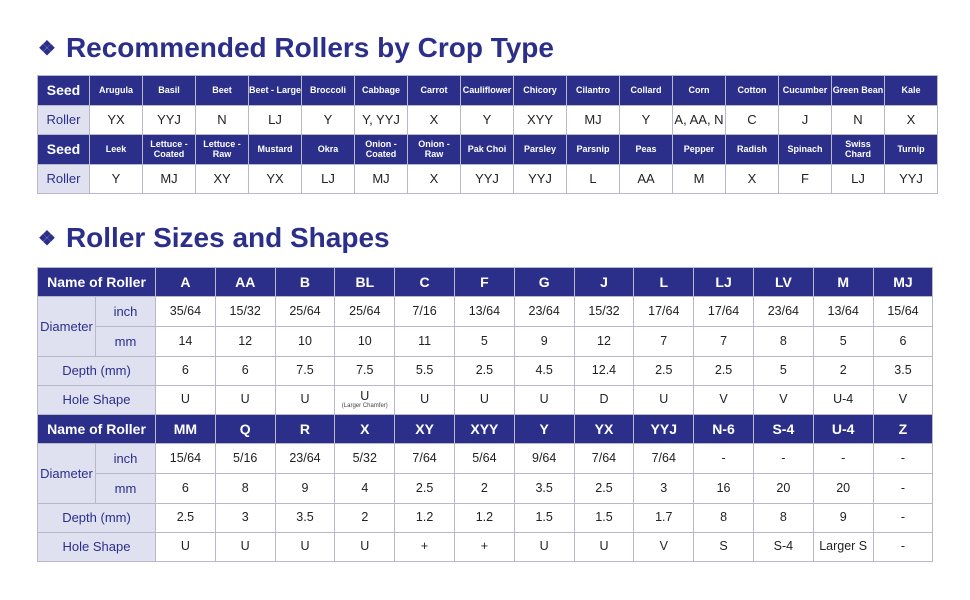 This screenshot has height=600, width=970. Describe the element at coordinates (484, 518) in the screenshot. I see `depth-cell: 1.2` at that location.